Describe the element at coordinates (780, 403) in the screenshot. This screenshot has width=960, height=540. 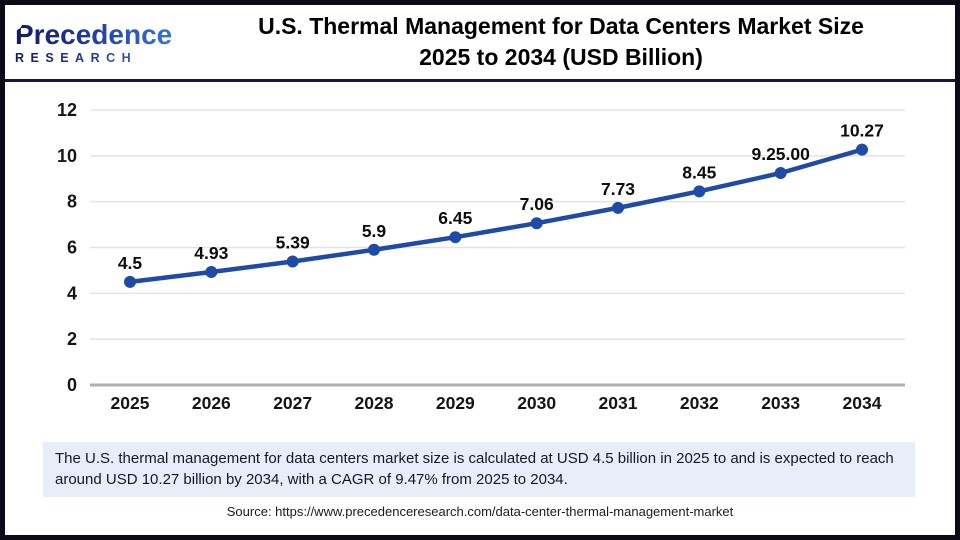
I see `x-tick-label: 2033` at that location.